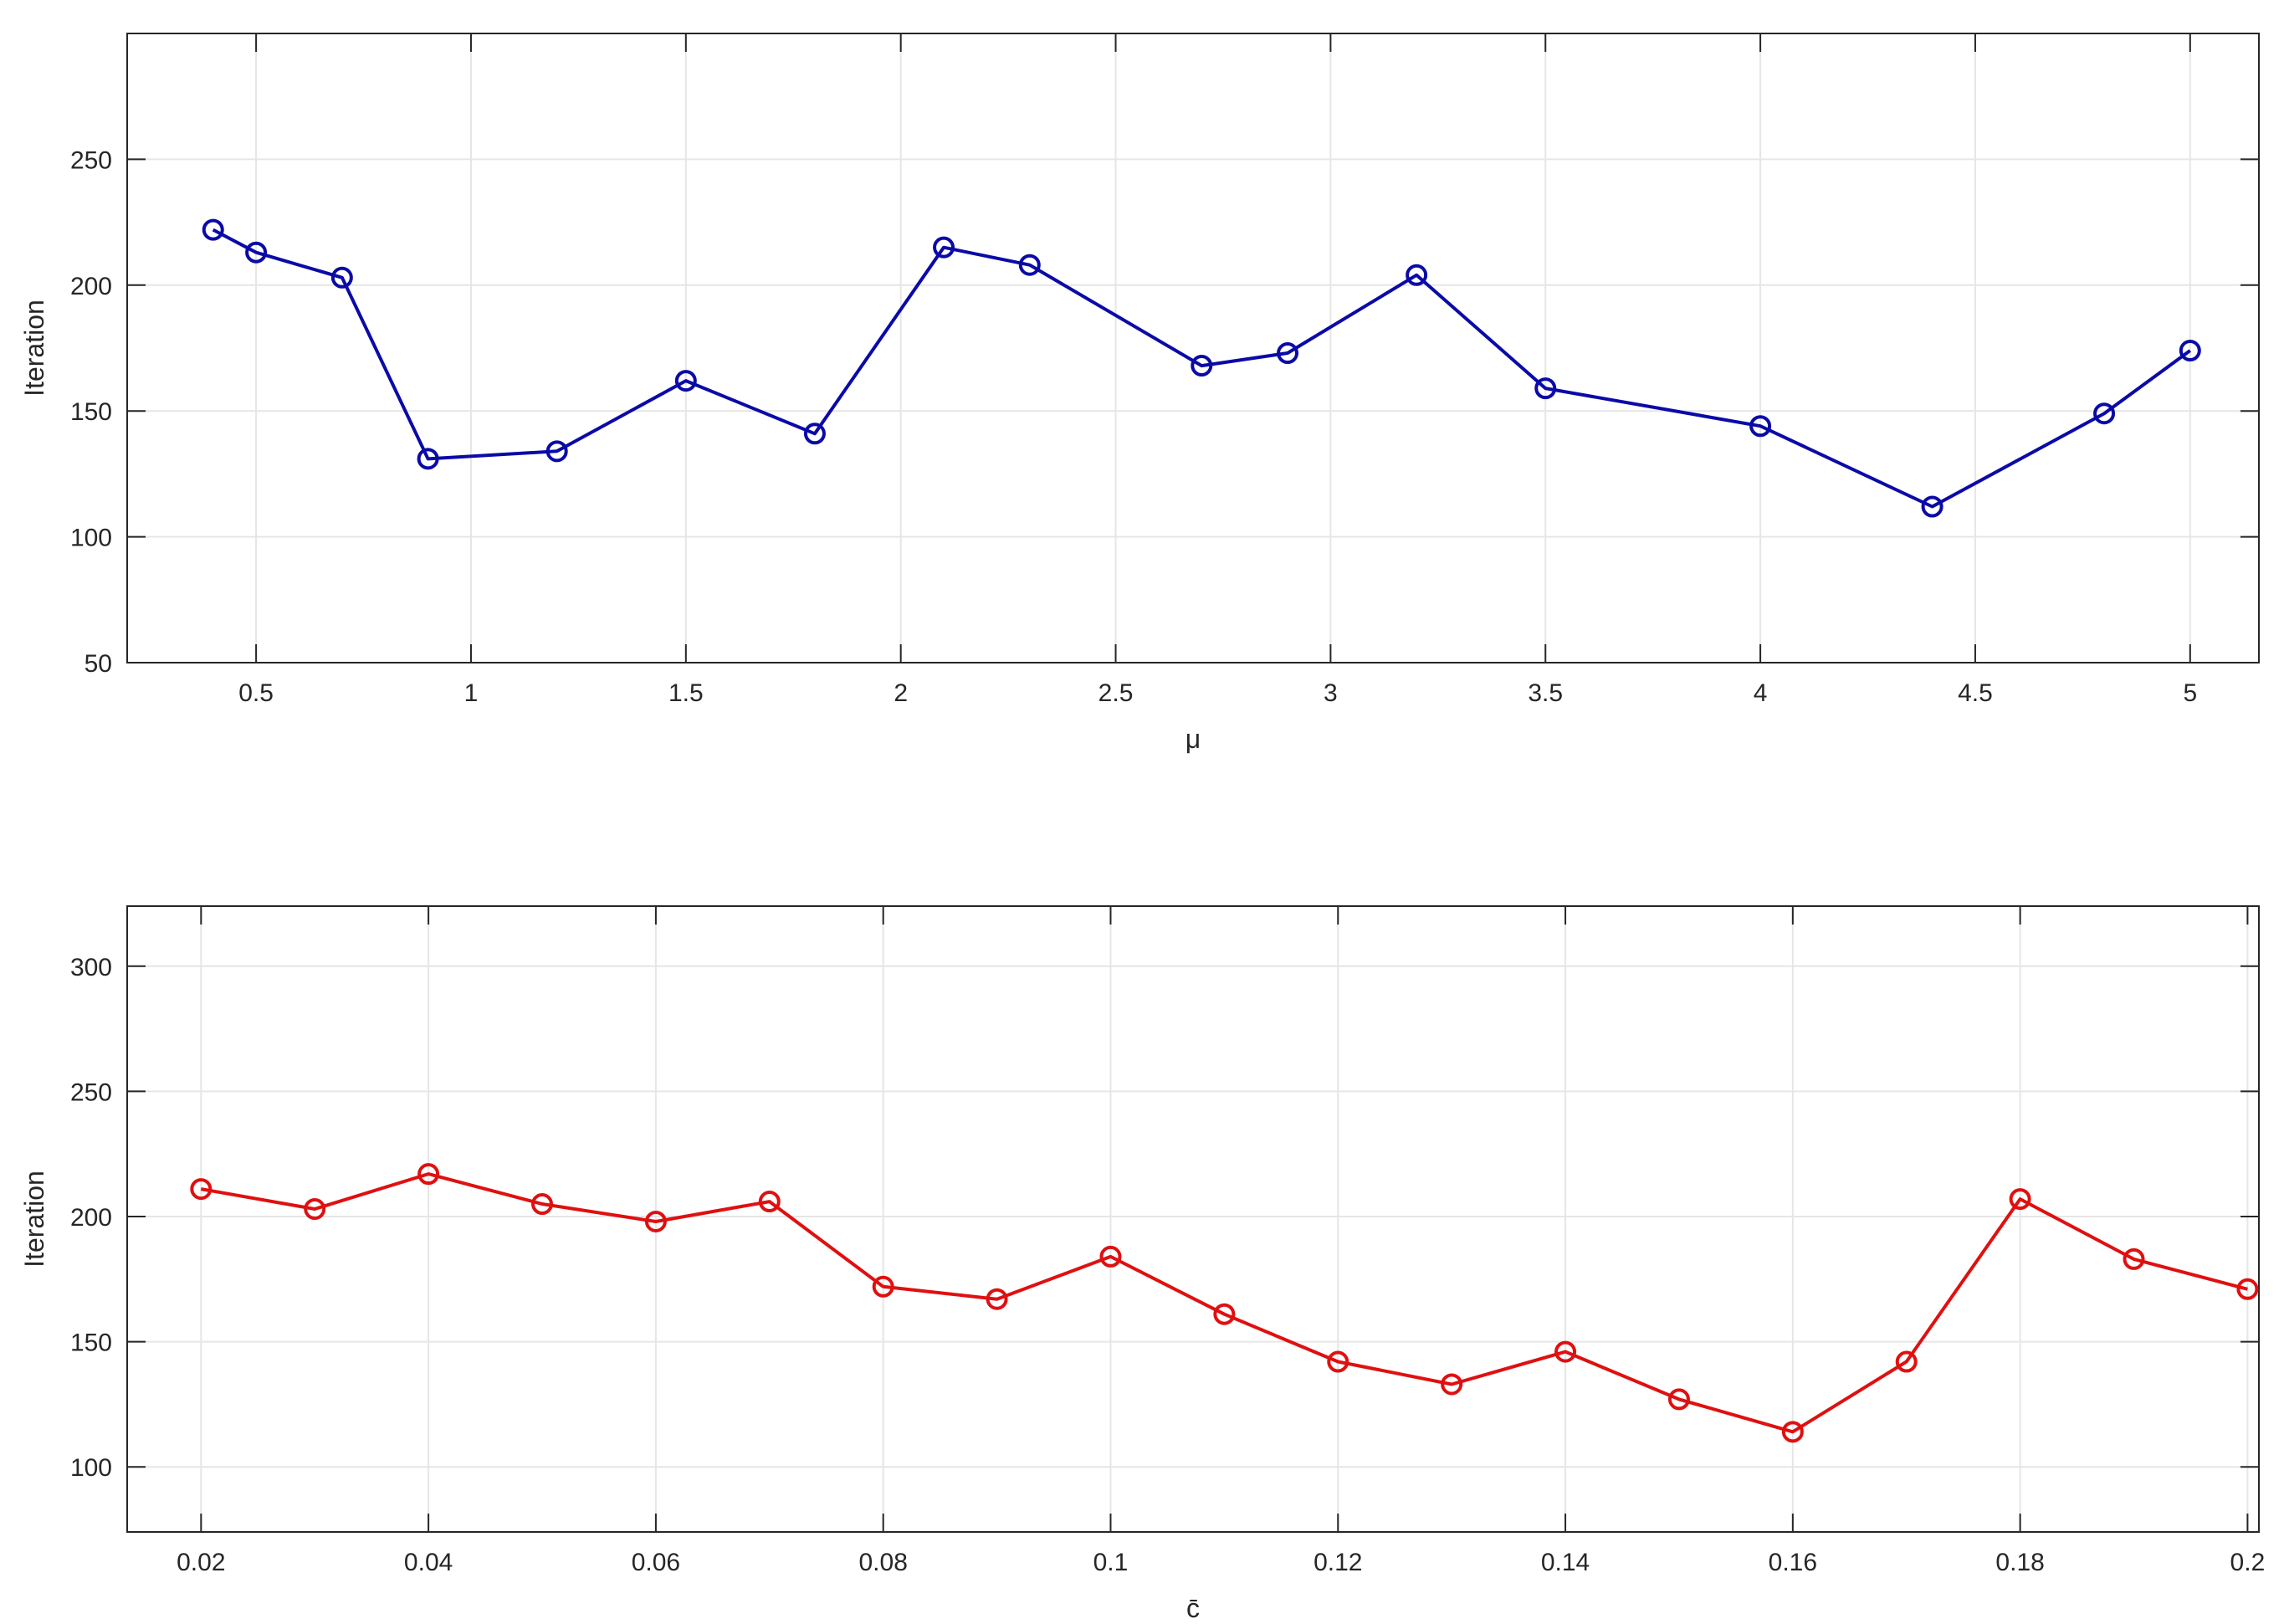 Image resolution: width=2284 pixels, height=1624 pixels. What do you see at coordinates (1116, 693) in the screenshot?
I see `chart-1-xtick-label-4: 2.5` at bounding box center [1116, 693].